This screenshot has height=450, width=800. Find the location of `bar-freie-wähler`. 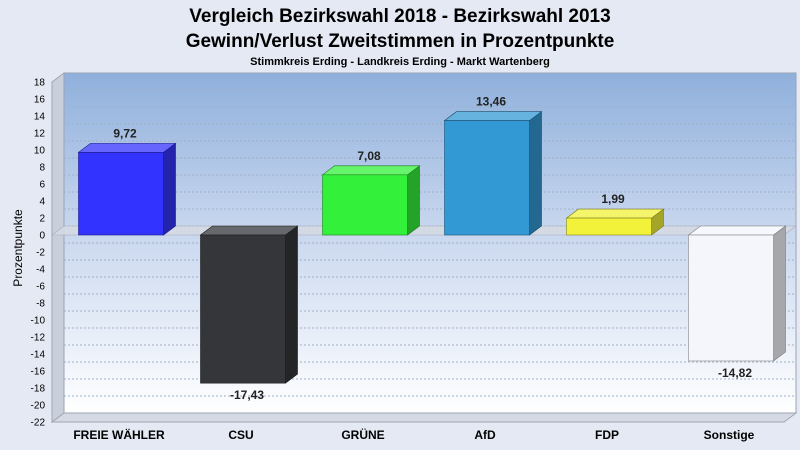

bar-freie-wähler is located at coordinates (127, 189).